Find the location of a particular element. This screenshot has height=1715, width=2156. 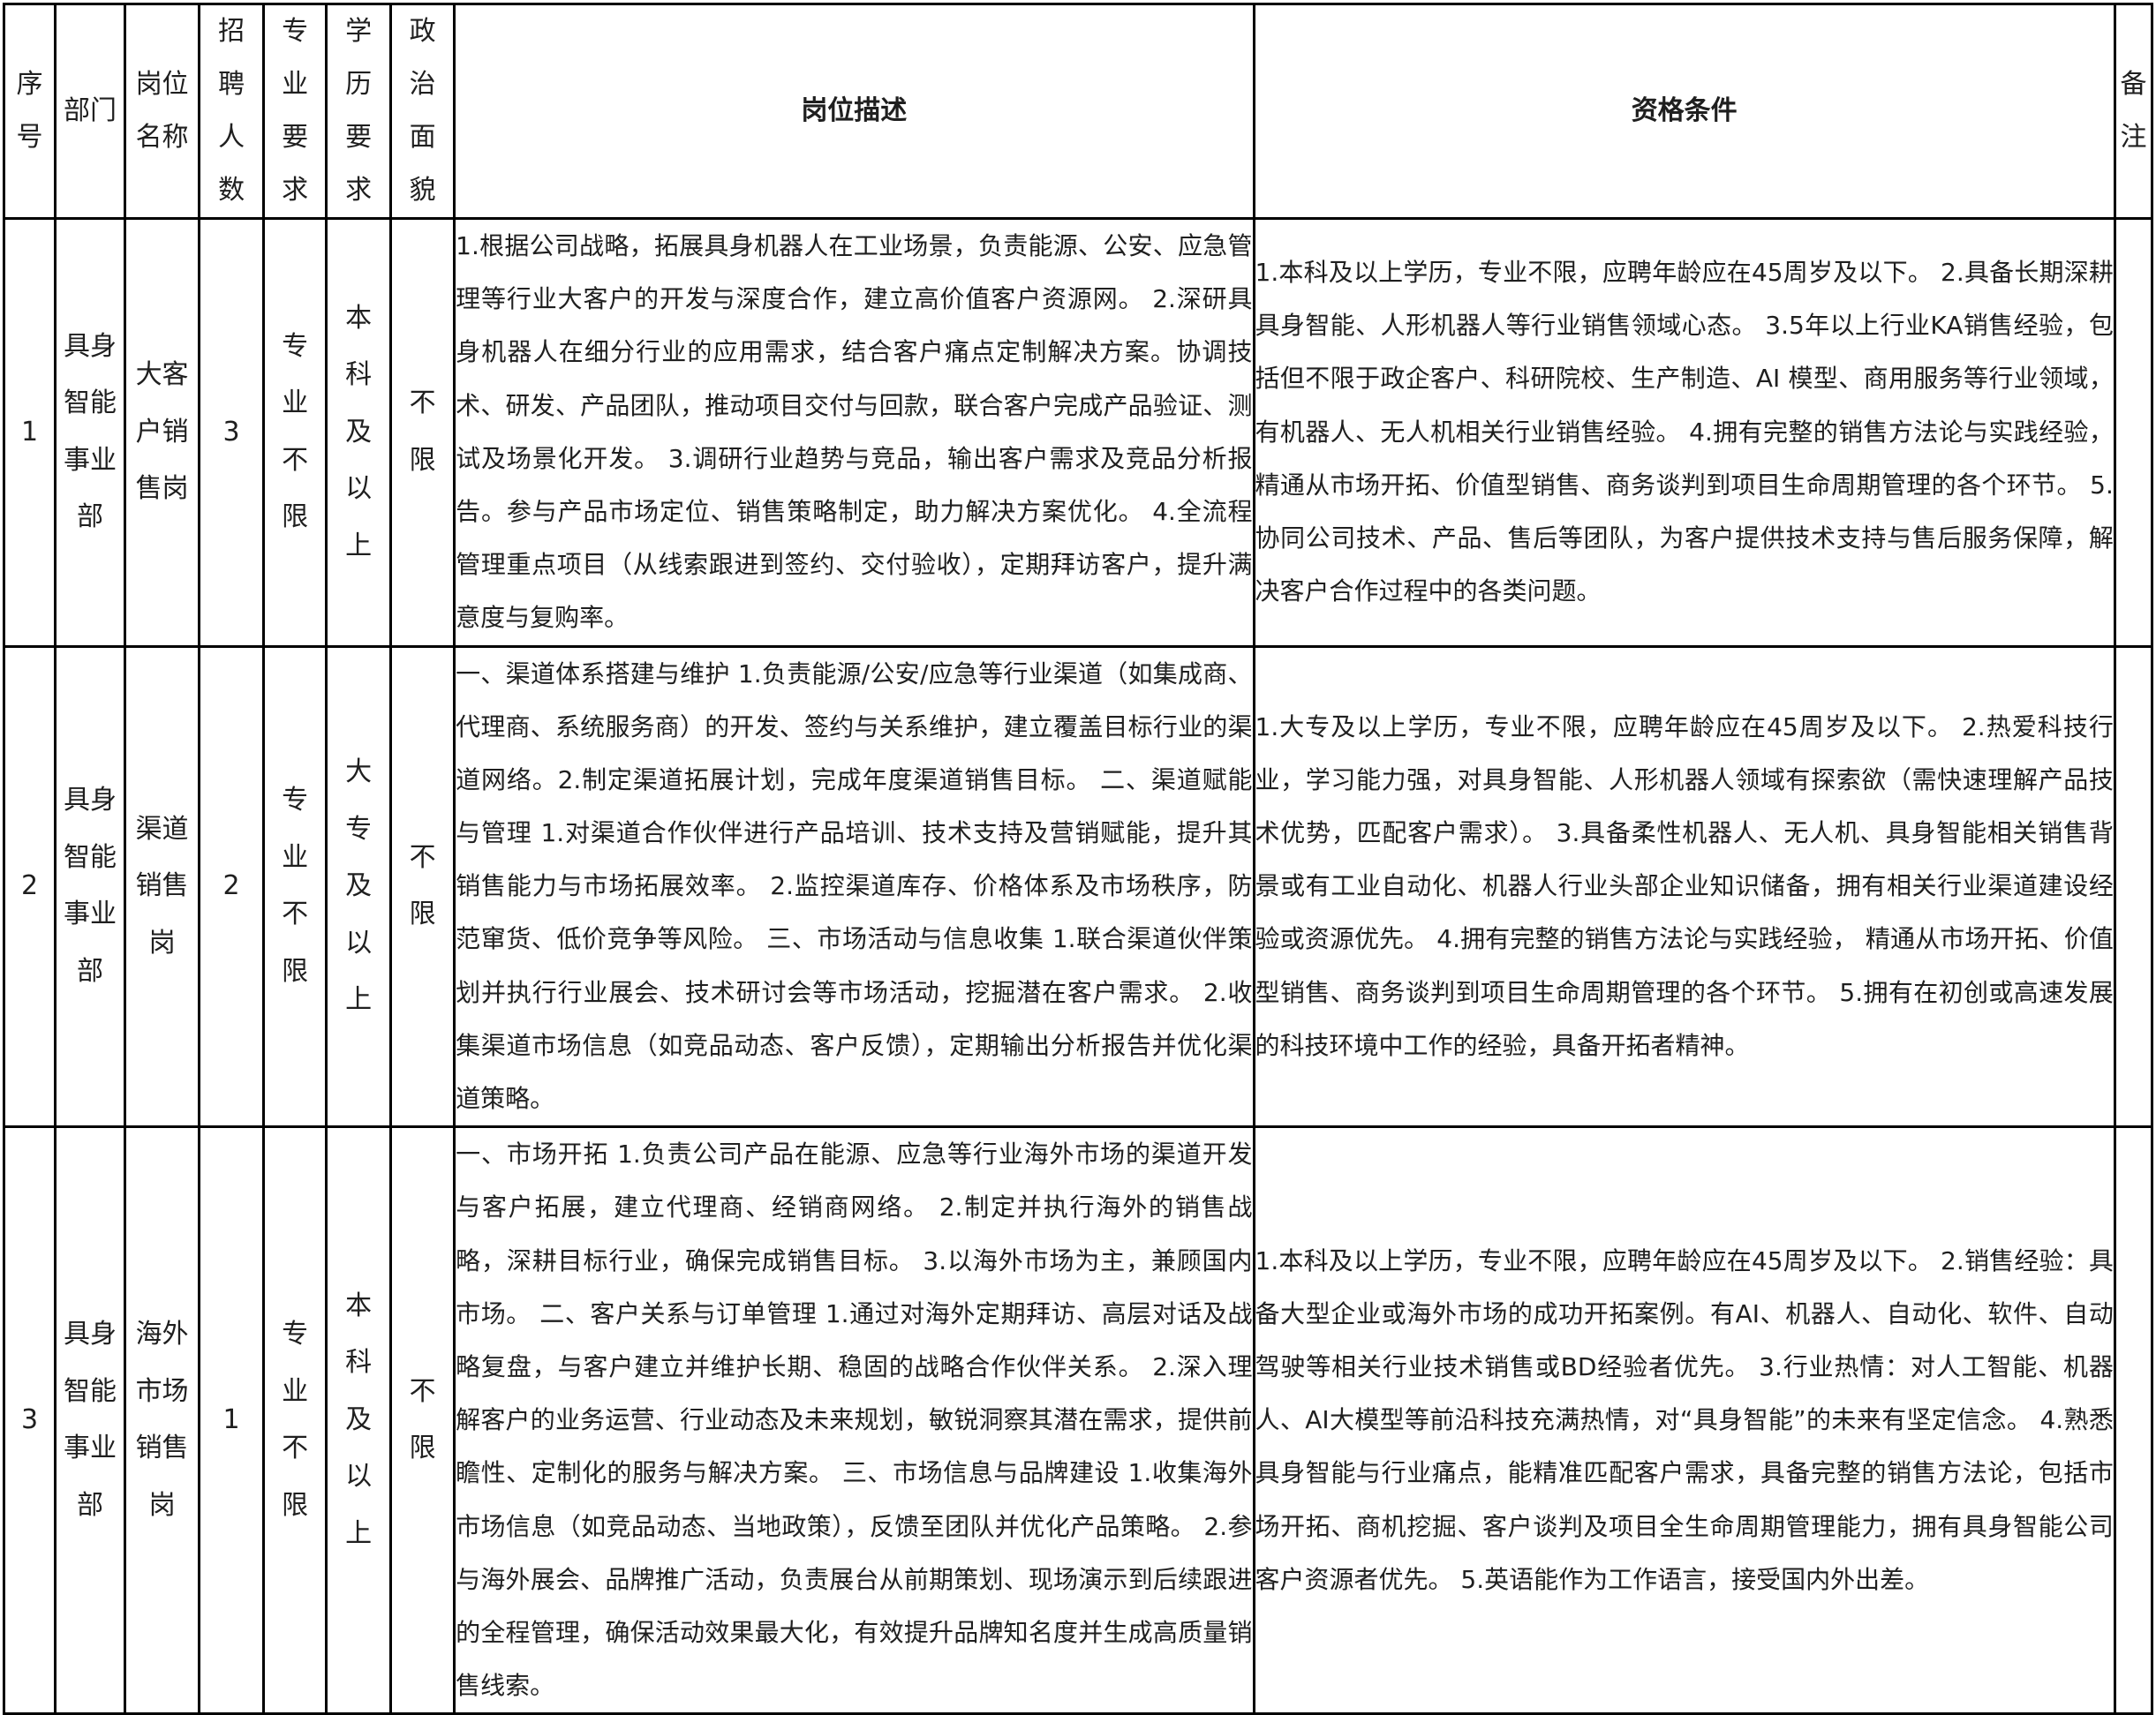

header-department-label: 部门 is located at coordinates (90, 110).